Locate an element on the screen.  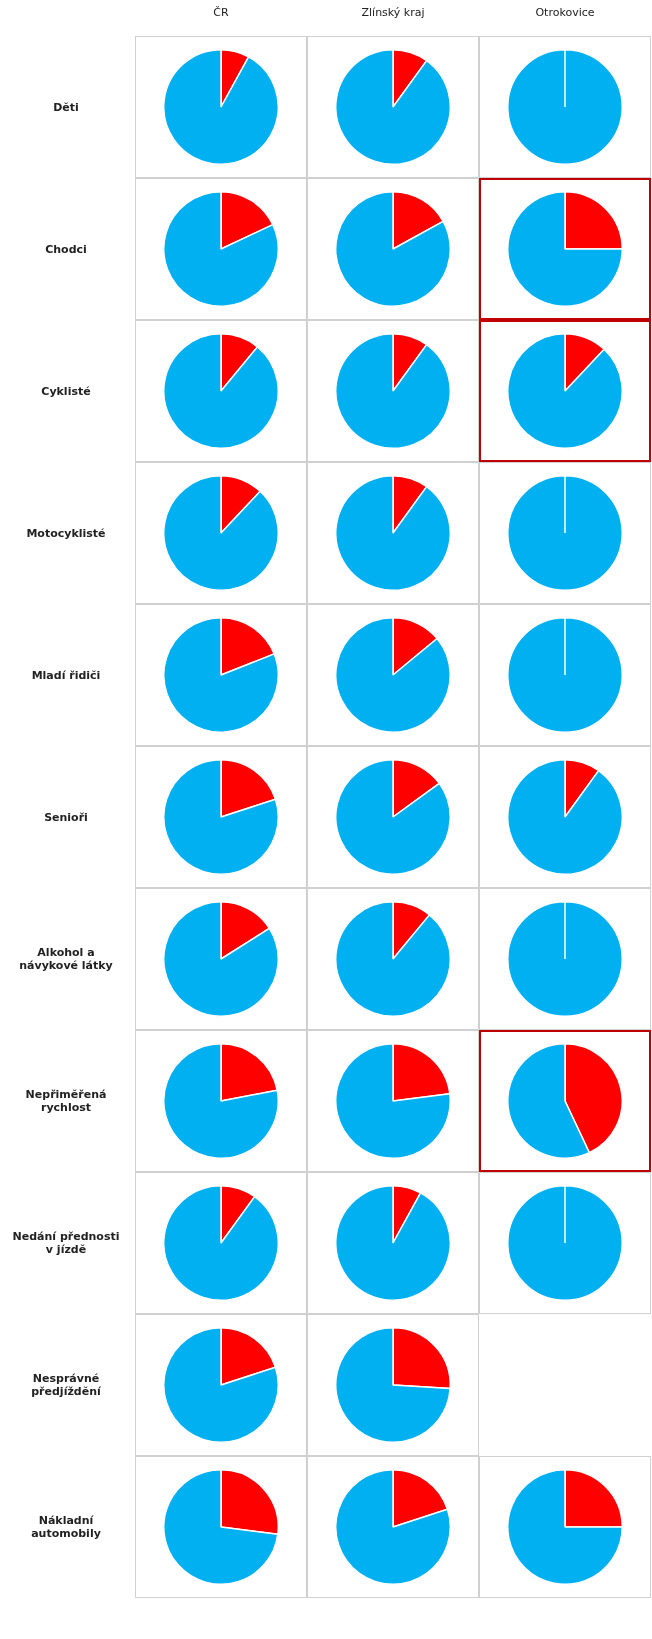
chart-title: Otrokovice is located at coordinates (565, 13).